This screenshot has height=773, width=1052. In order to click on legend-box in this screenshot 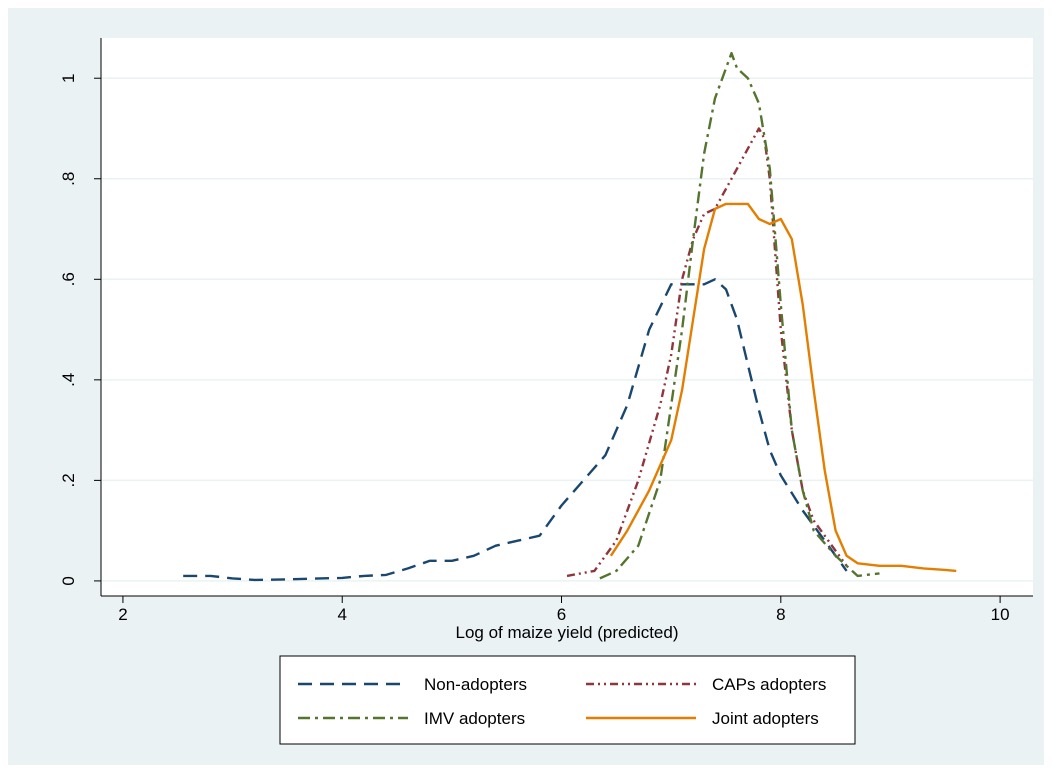, I will do `click(567, 700)`.